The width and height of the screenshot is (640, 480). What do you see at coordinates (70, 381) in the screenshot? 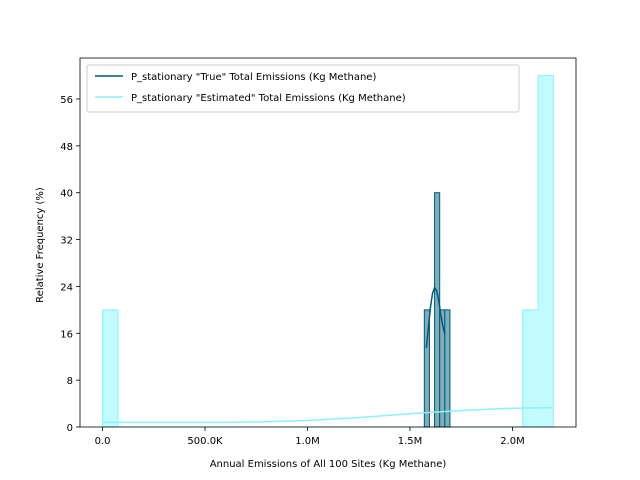
I see `y-tick-label: 8` at bounding box center [70, 381].